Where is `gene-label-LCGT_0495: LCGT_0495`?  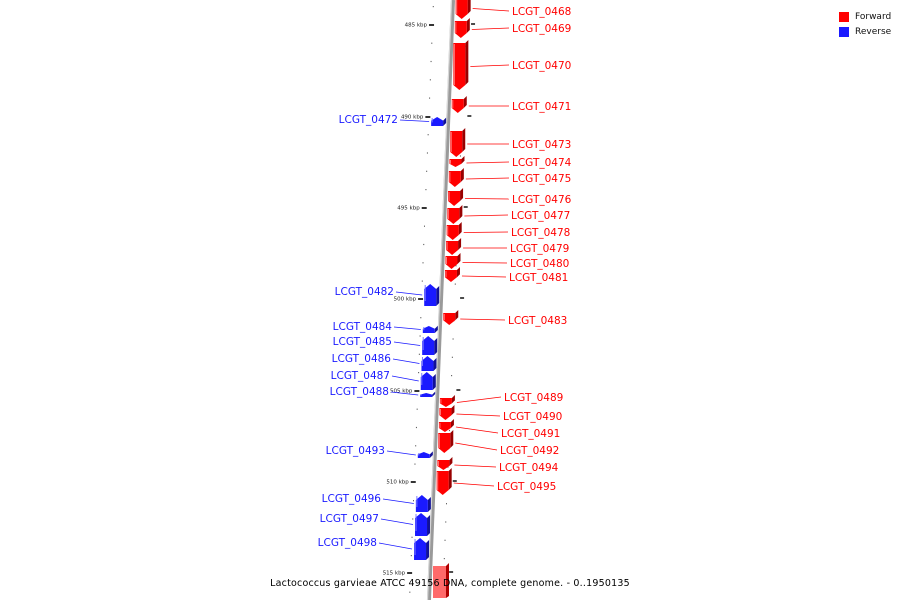
gene-label-LCGT_0495: LCGT_0495 is located at coordinates (526, 487).